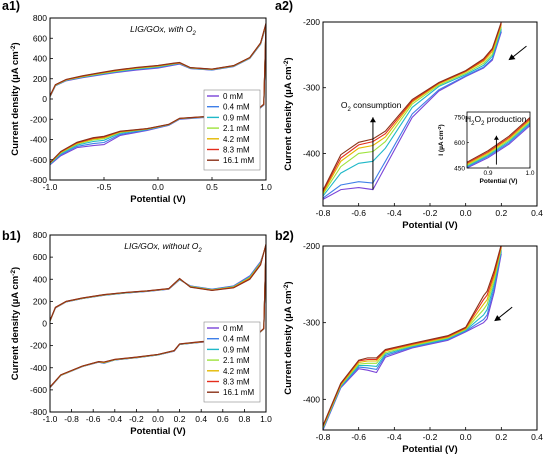 Image resolution: width=550 pixels, height=455 pixels. I want to click on annotation-arrow-head, so click(372, 120).